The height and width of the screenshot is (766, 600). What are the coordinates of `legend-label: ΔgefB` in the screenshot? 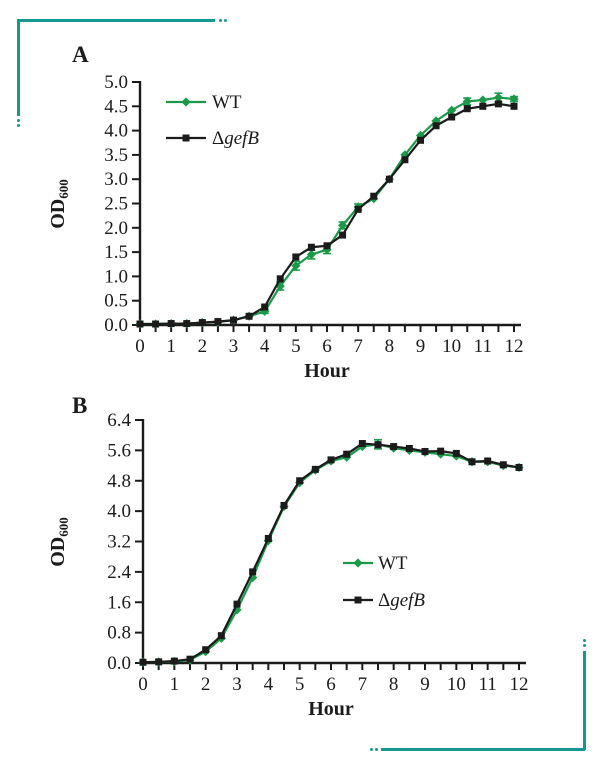 It's located at (235, 138).